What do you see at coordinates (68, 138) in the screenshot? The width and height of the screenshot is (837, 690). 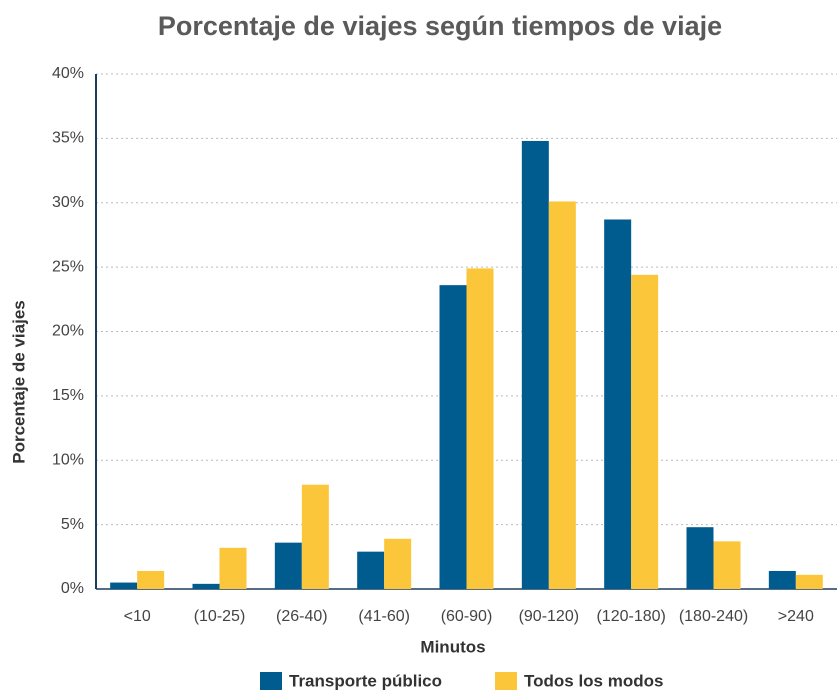 I see `y-tick-label: 35%` at bounding box center [68, 138].